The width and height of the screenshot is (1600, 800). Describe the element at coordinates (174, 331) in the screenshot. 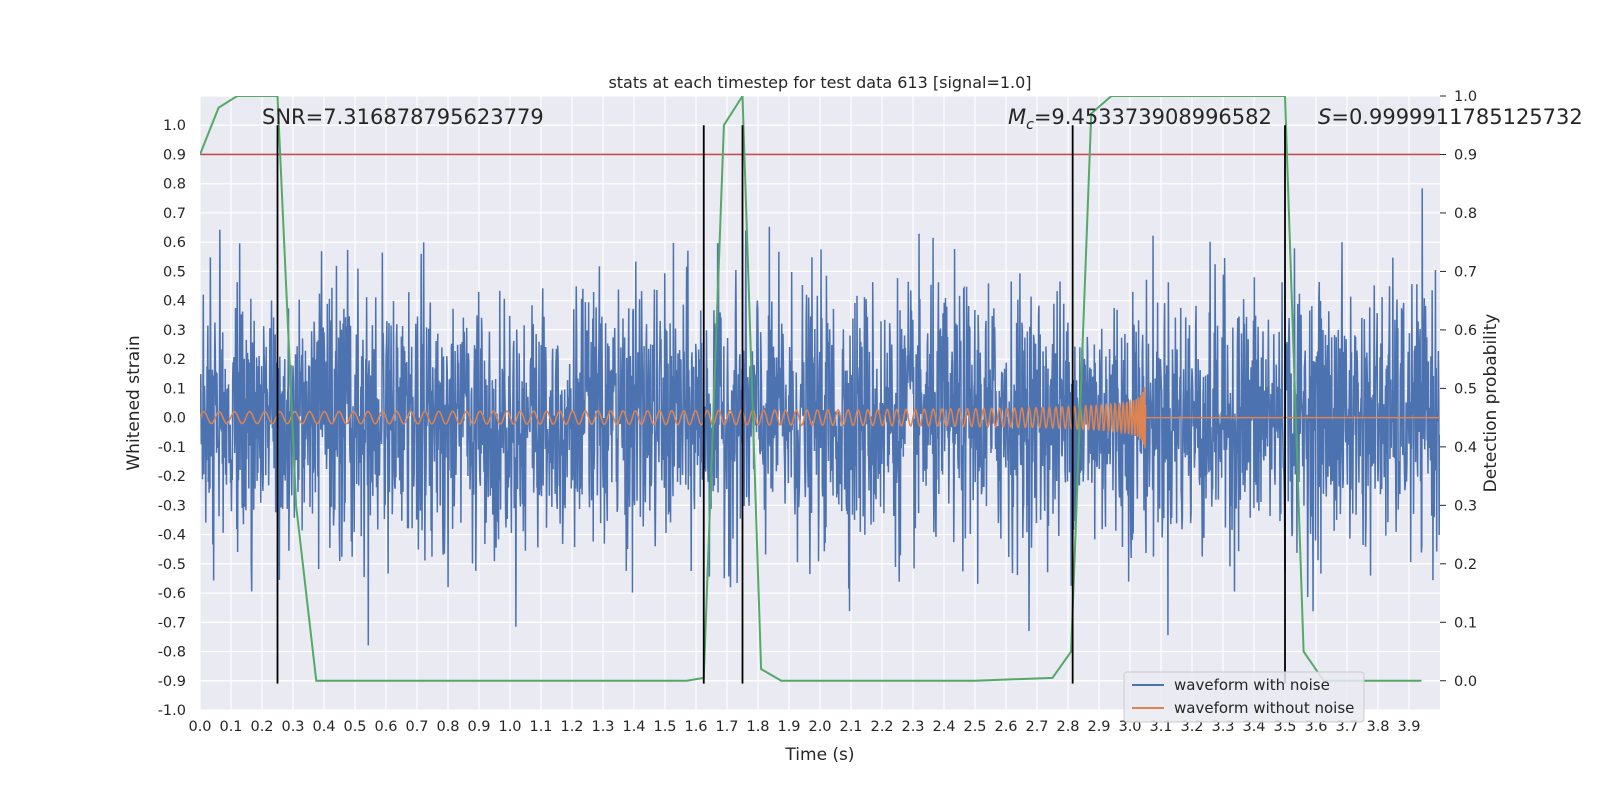

I see `y-tick-label: 0.3` at that location.